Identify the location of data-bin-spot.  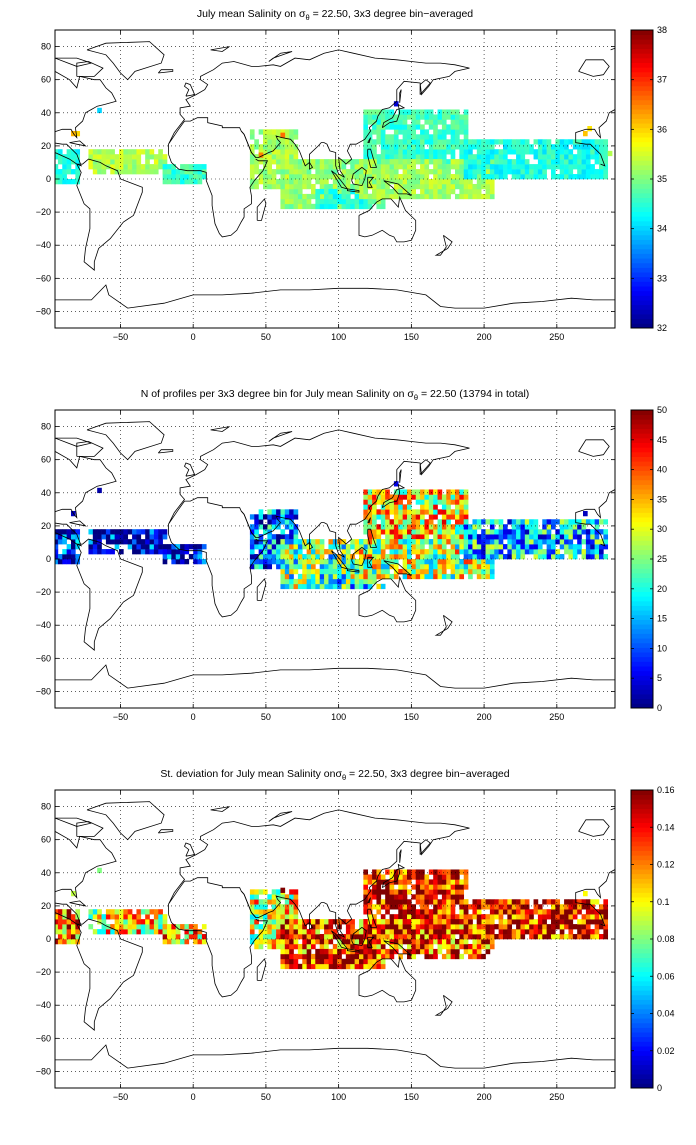
(610, 153).